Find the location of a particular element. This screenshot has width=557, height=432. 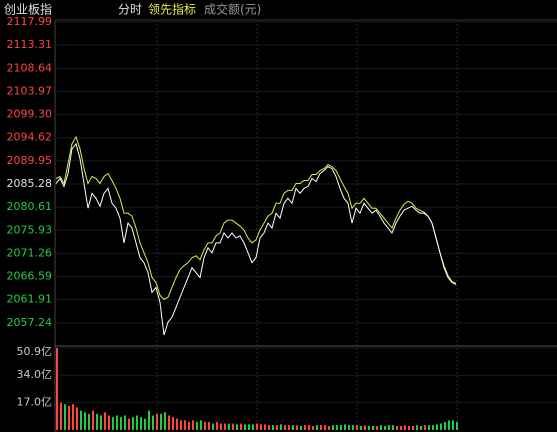

y-tick-label: 2057.24 is located at coordinates (30, 322).